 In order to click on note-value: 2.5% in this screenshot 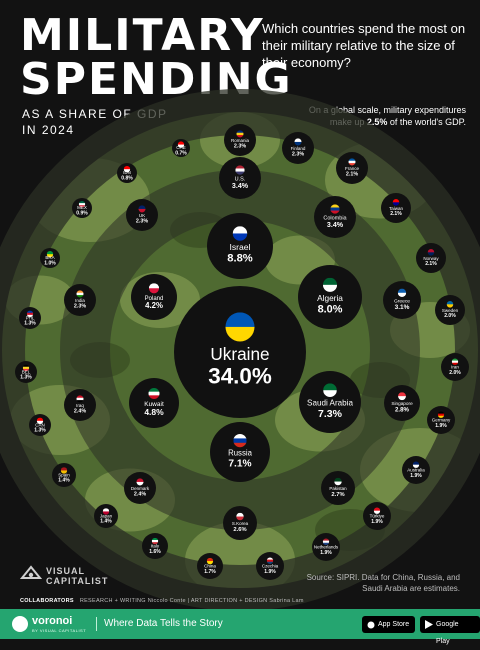, I will do `click(377, 122)`.